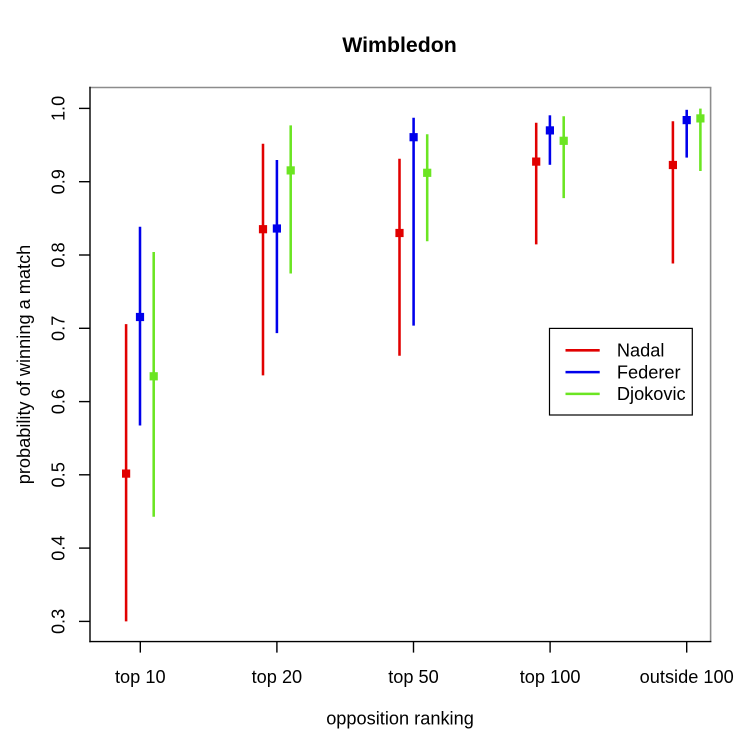  What do you see at coordinates (59, 328) in the screenshot?
I see `svg-text: 0.7` at bounding box center [59, 328].